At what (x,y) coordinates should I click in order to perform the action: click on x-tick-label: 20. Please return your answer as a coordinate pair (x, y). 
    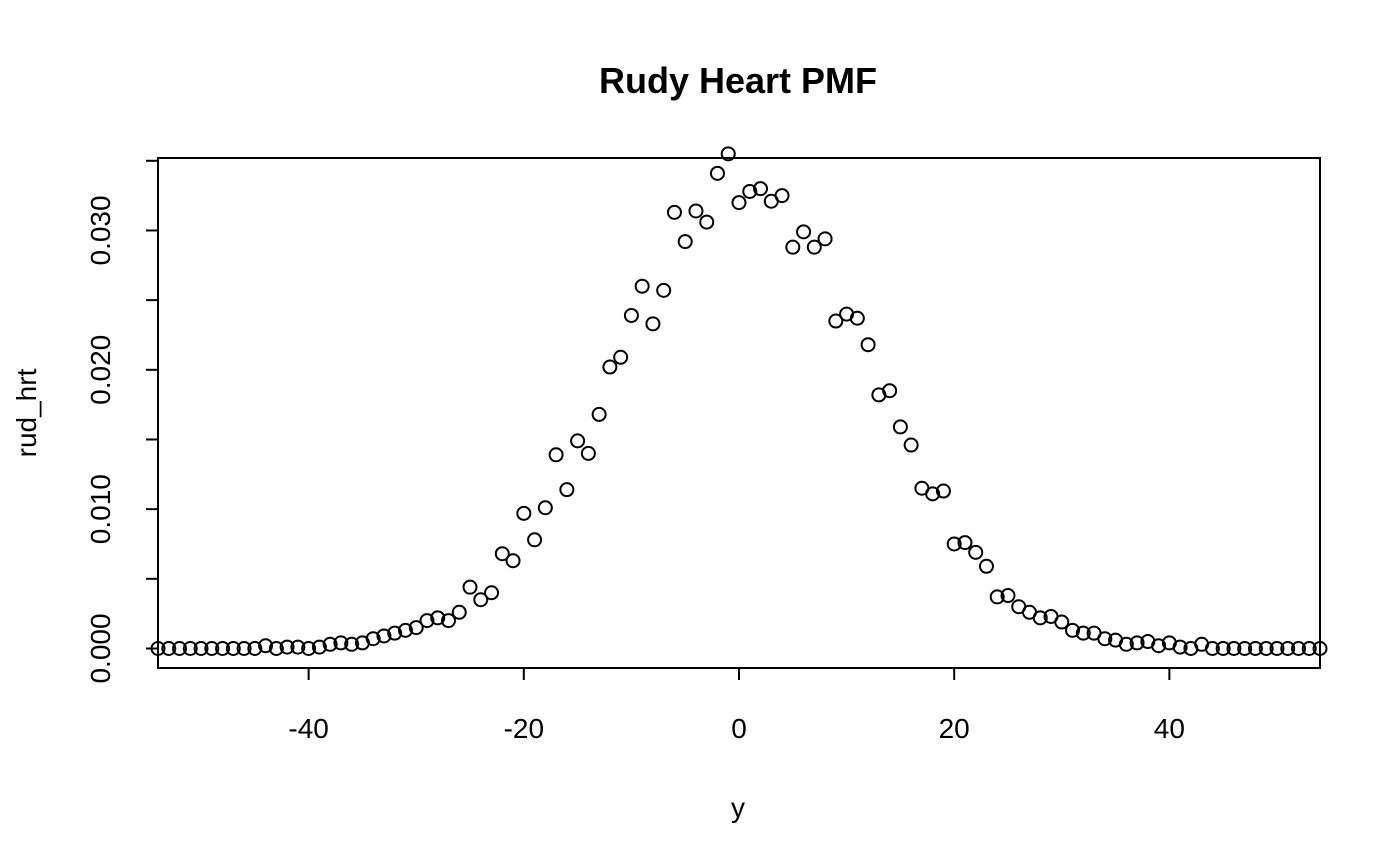
    Looking at the image, I should click on (954, 728).